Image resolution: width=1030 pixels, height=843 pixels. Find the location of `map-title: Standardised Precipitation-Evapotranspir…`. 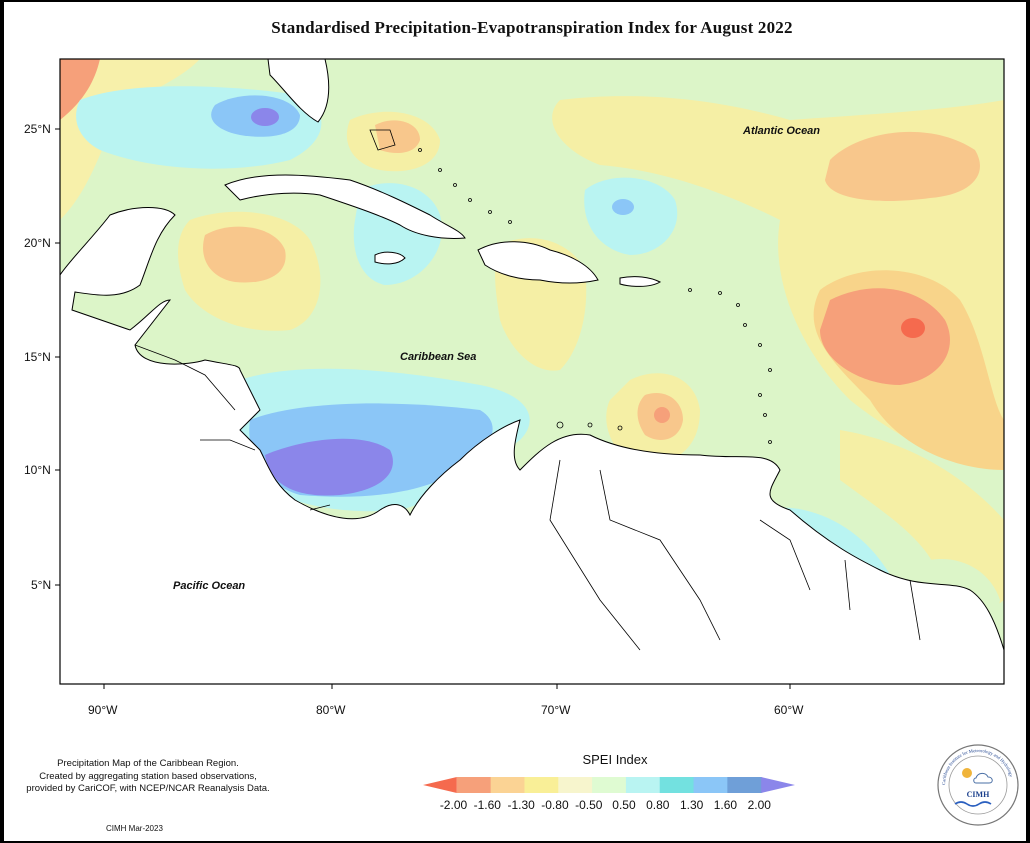

map-title: Standardised Precipitation-Evapotranspir… is located at coordinates (532, 27).